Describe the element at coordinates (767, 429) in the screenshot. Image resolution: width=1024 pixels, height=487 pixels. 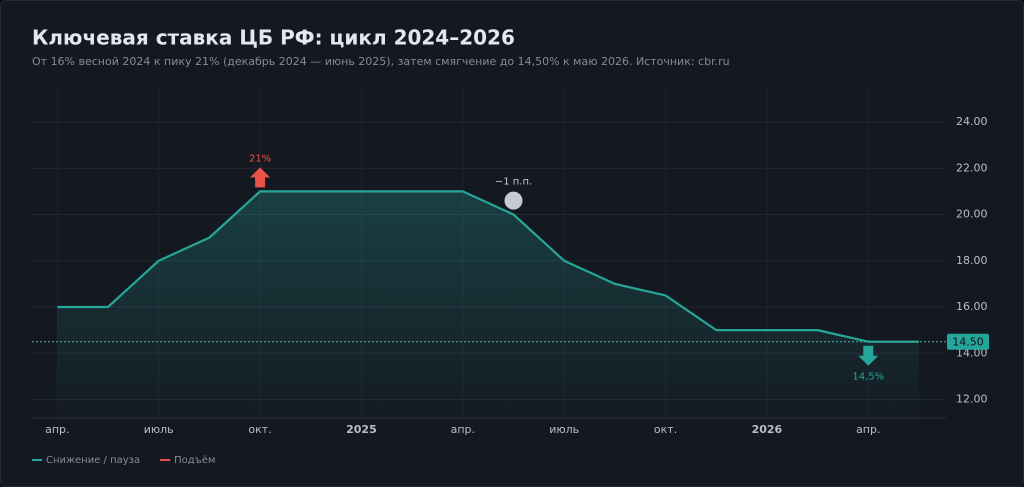
I see `x-tick-label: 2026` at that location.